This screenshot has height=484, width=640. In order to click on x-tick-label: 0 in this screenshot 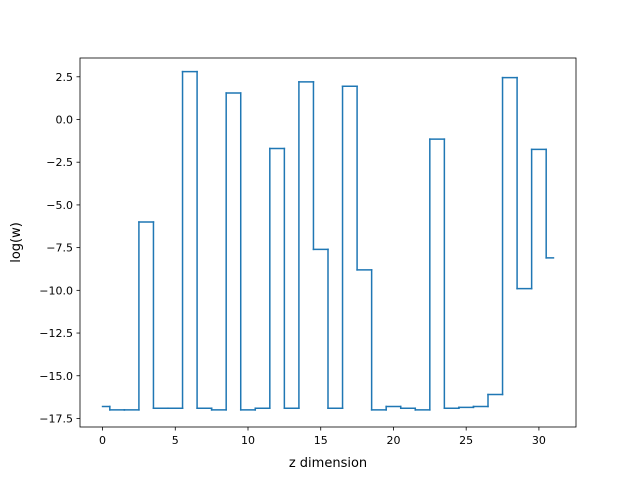, I will do `click(102, 440)`.